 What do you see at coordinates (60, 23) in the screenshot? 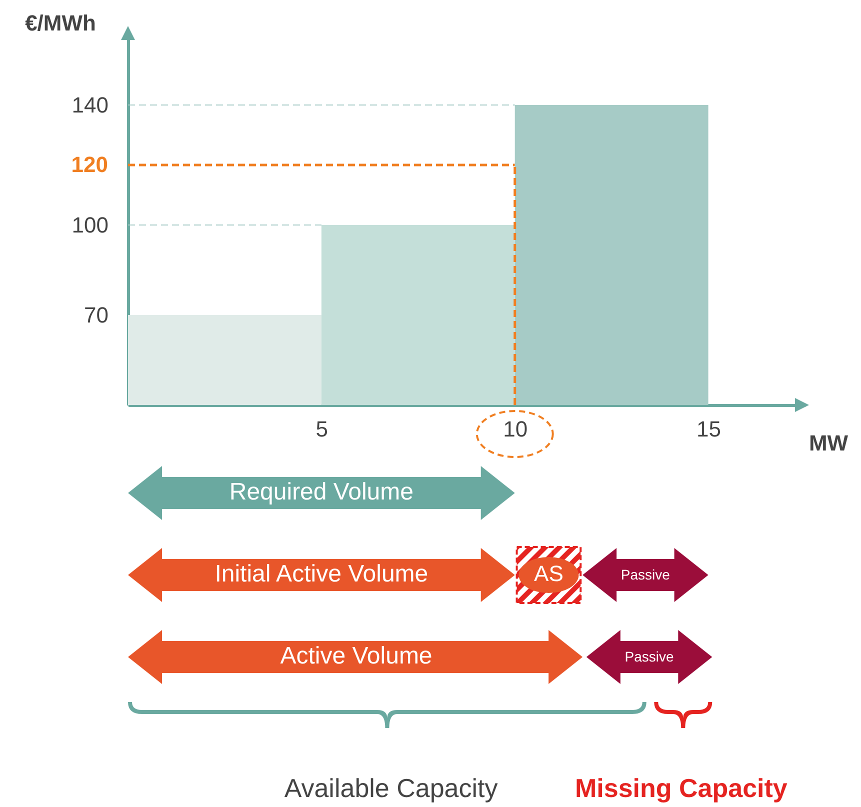
I see `y-axis-title: €/MWh` at bounding box center [60, 23].